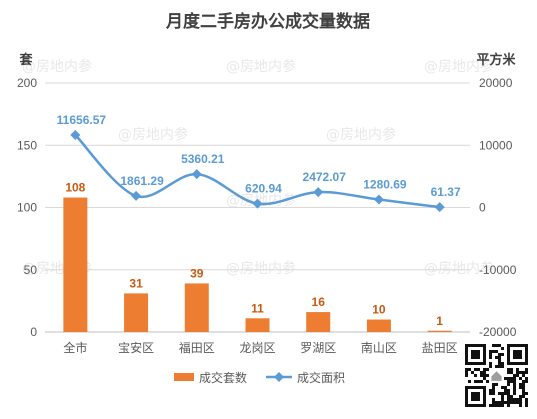 The width and height of the screenshot is (537, 419). I want to click on legend-label-line: 成交面积, so click(321, 377).